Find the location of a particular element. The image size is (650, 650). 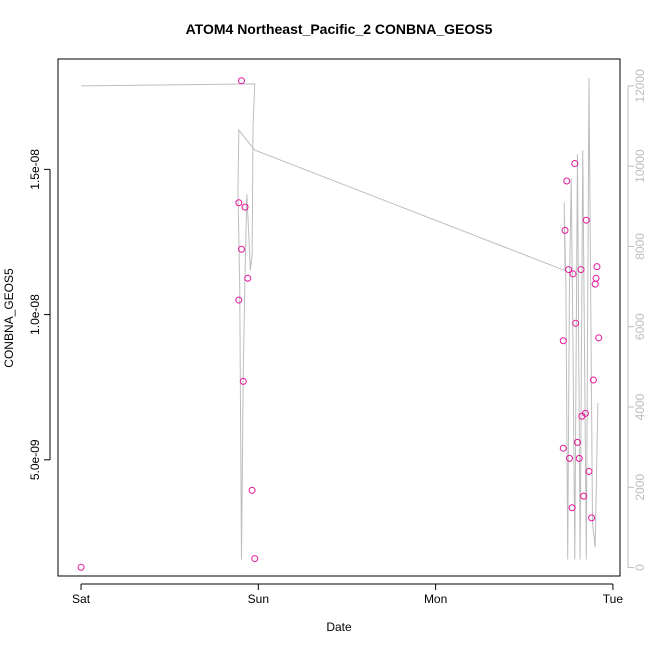

x-tick-label-3: Tue is located at coordinates (613, 599).